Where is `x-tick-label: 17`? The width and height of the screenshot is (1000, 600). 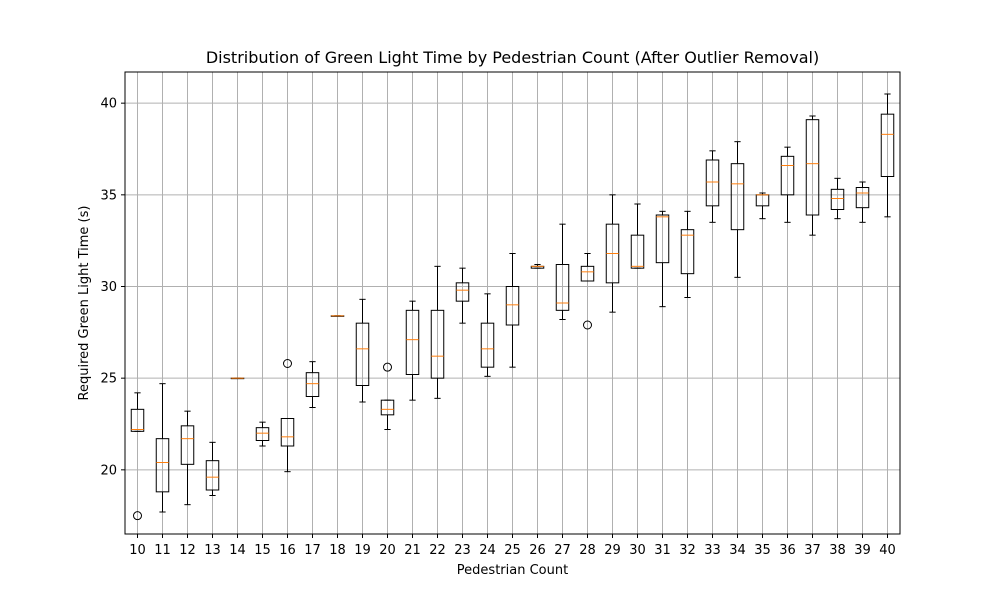
x-tick-label: 17 is located at coordinates (312, 550).